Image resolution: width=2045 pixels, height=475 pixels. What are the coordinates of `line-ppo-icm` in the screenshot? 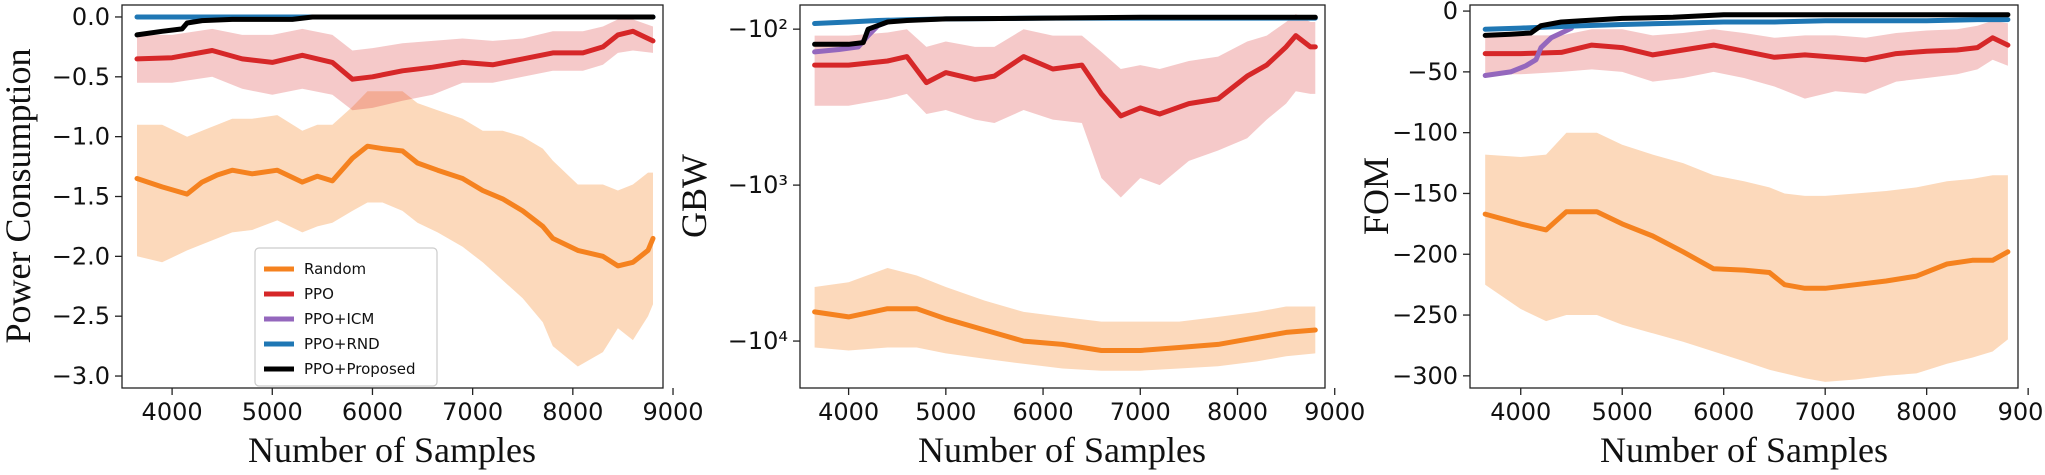 It's located at (1528, 51).